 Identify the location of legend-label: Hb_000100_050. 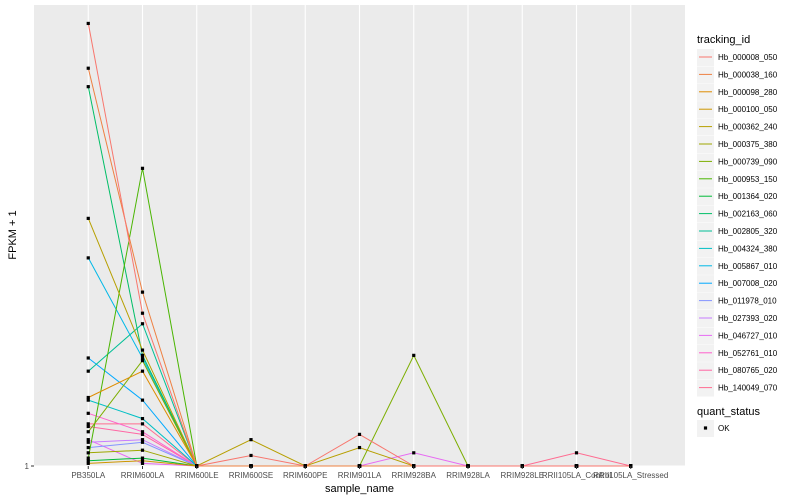
(748, 109).